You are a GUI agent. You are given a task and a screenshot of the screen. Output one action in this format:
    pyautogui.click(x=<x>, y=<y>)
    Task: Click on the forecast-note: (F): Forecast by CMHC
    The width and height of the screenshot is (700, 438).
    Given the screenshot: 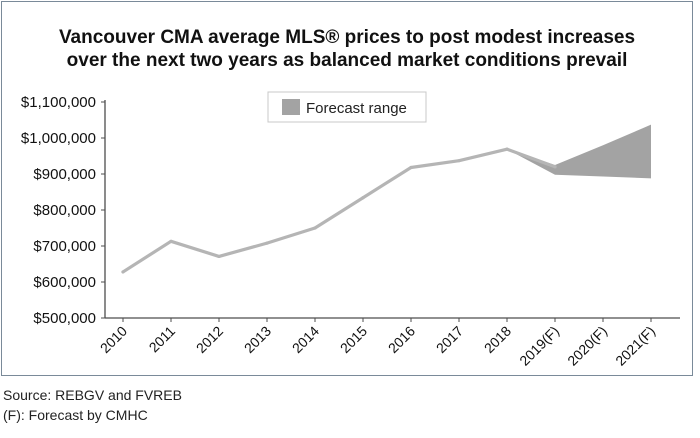 What is the action you would take?
    pyautogui.click(x=75, y=415)
    